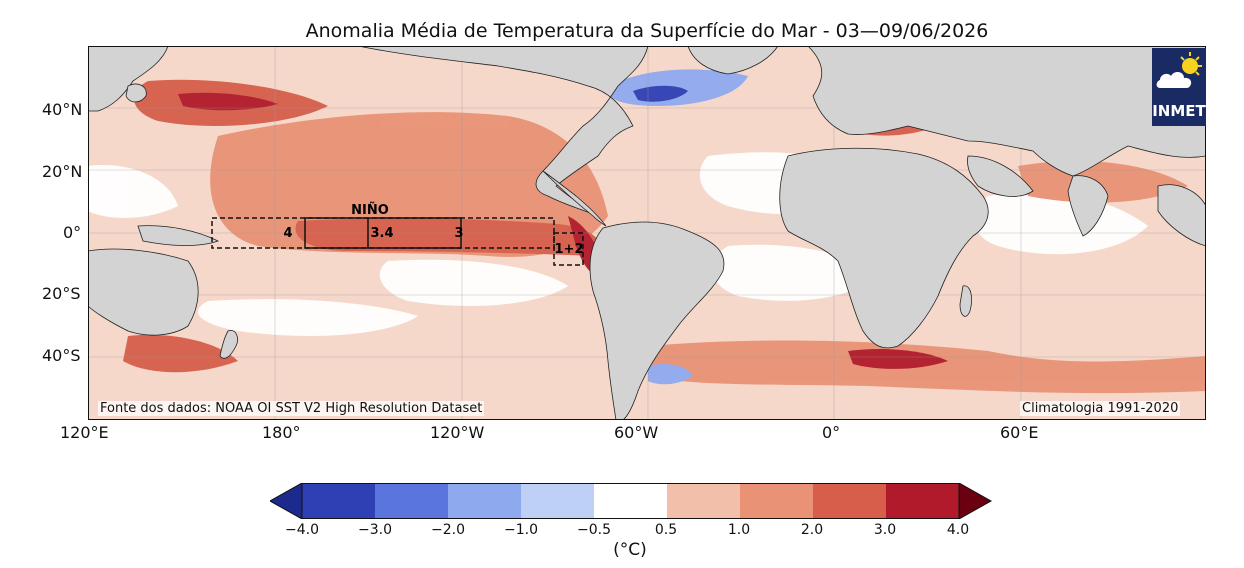 This screenshot has width=1244, height=568. Describe the element at coordinates (594, 530) in the screenshot. I see `colorbar-tick-4: −0.5` at that location.